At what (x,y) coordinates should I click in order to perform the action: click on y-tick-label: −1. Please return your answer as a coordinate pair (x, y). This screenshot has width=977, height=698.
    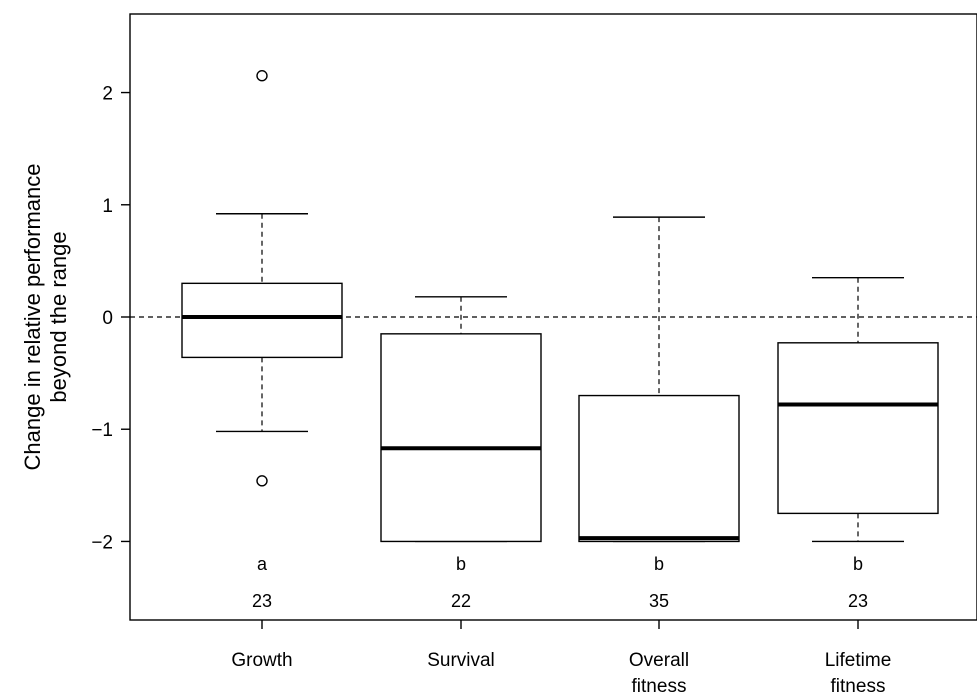
    Looking at the image, I should click on (102, 430).